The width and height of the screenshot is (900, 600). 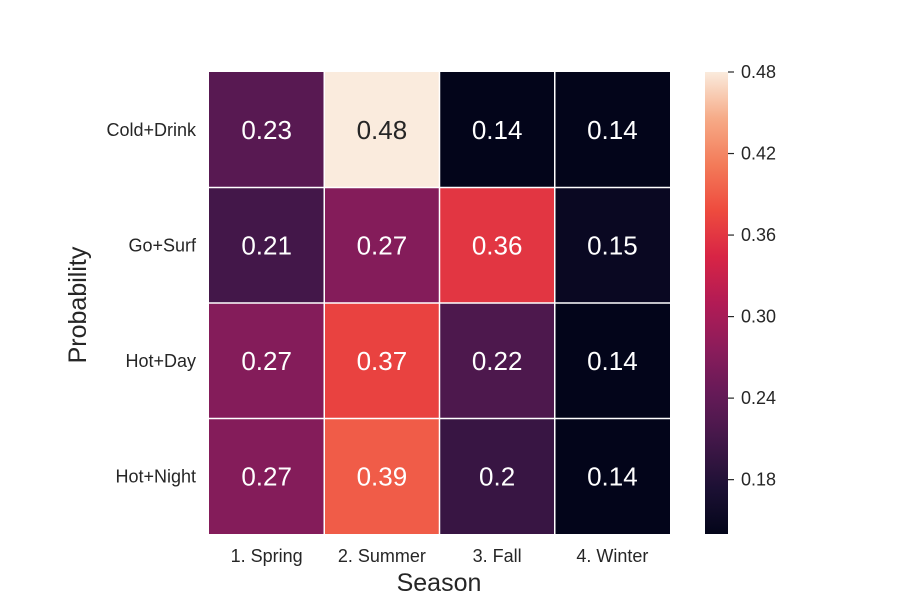 I want to click on cell-value-label: 0.2, so click(x=497, y=476).